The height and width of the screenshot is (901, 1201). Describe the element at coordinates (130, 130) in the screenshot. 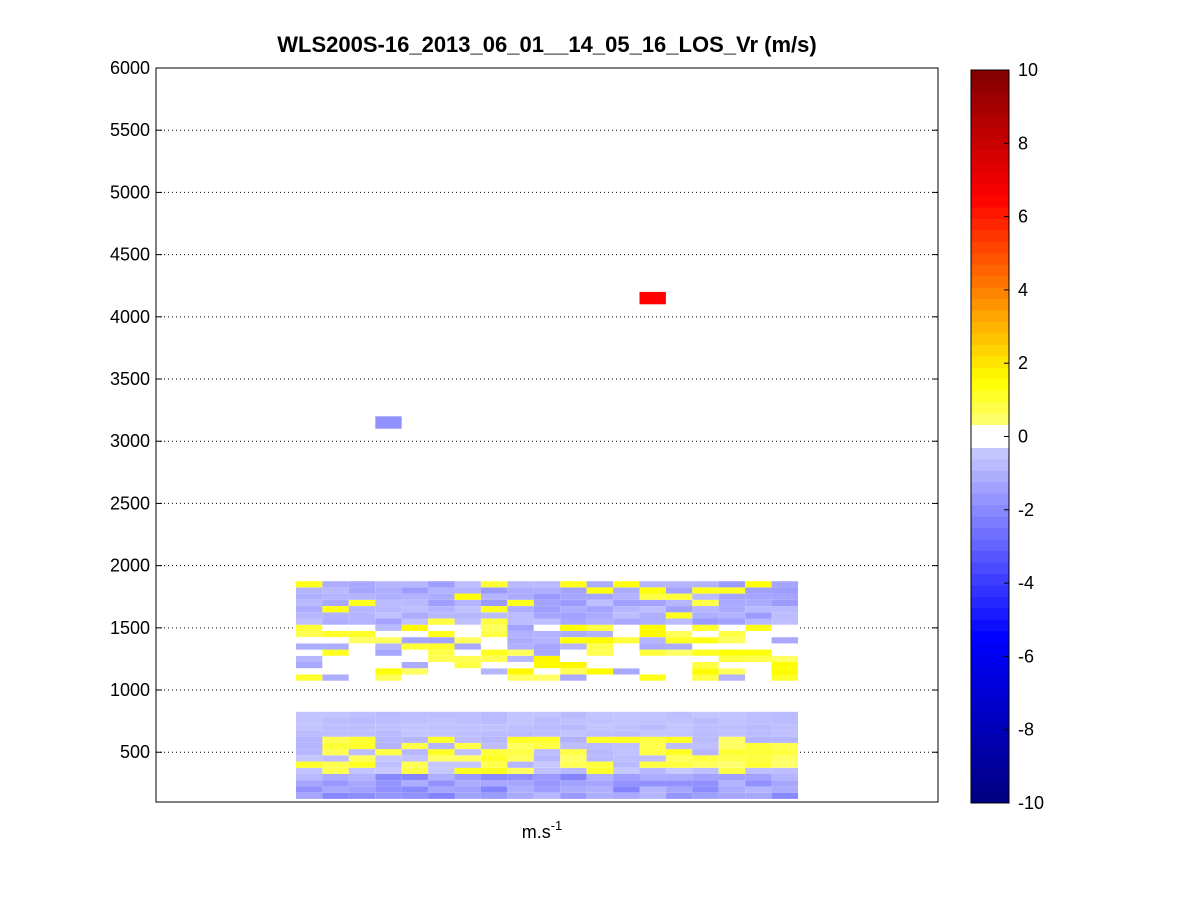

I see `y-tick-label: 5500` at that location.